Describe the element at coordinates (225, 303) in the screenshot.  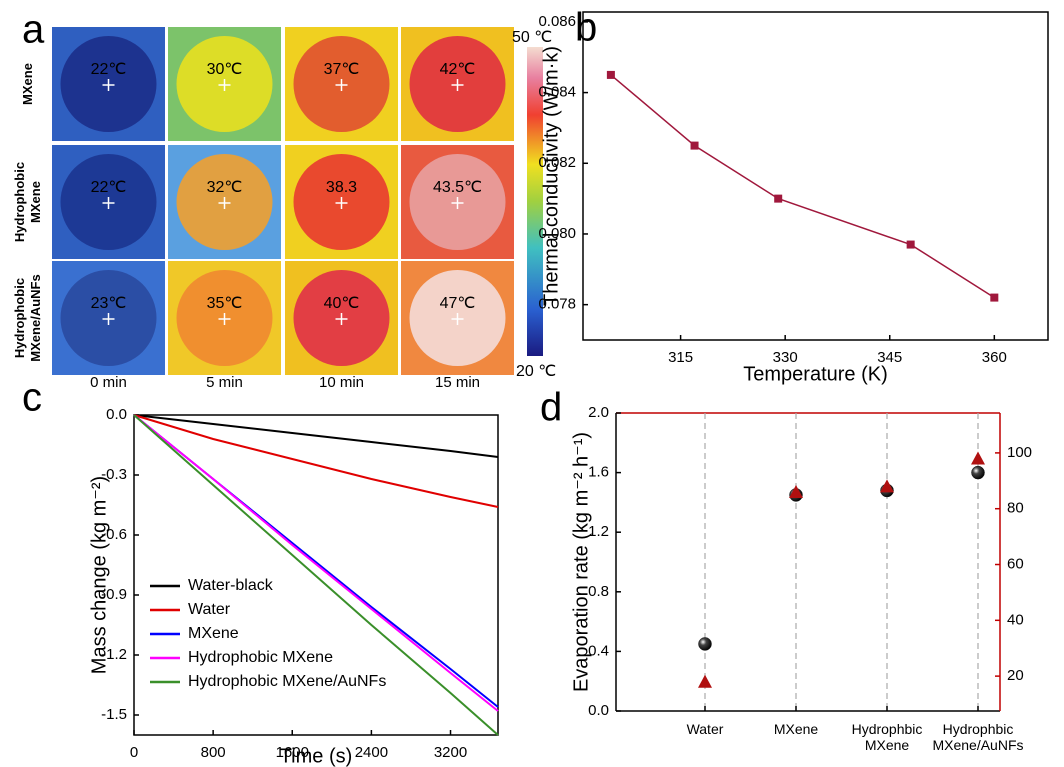
I see `temperature-label: 35℃` at that location.